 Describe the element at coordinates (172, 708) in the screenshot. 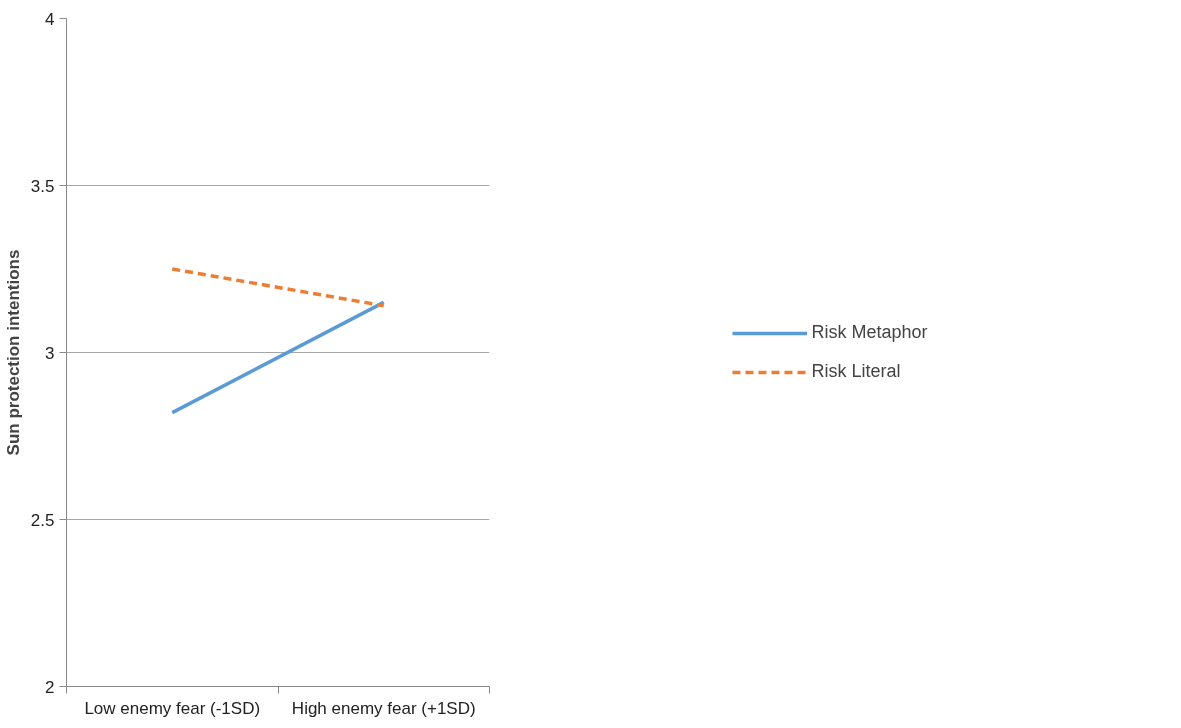

I see `x-tick-label: Low enemy fear (-1SD)` at that location.